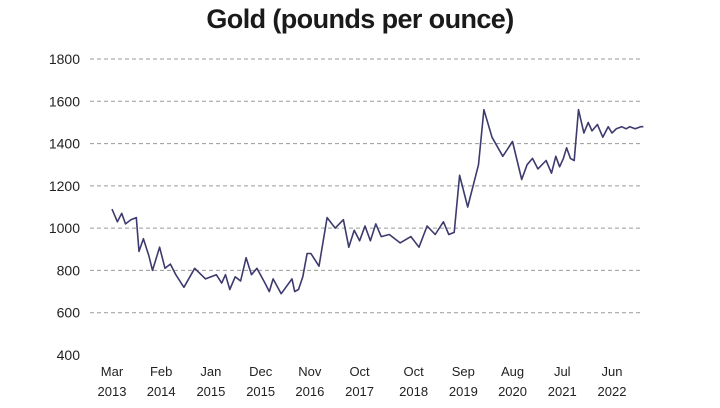  Describe the element at coordinates (562, 391) in the screenshot. I see `x-tick-year: 2021` at that location.